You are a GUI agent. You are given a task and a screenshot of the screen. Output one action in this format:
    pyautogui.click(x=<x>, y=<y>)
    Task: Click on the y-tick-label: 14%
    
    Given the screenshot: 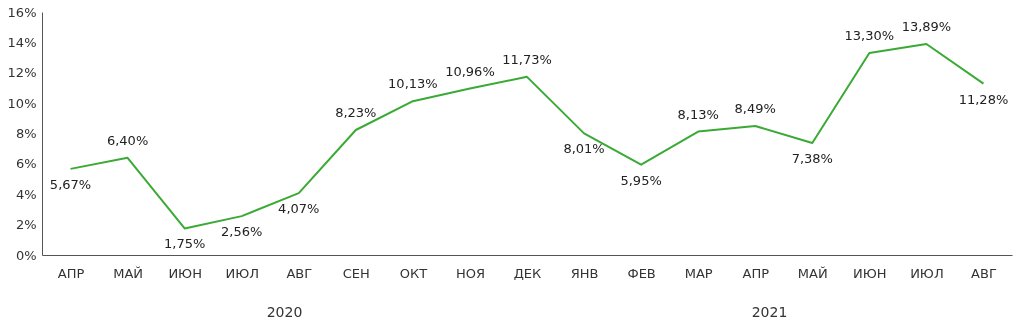 What is the action you would take?
    pyautogui.click(x=22, y=42)
    